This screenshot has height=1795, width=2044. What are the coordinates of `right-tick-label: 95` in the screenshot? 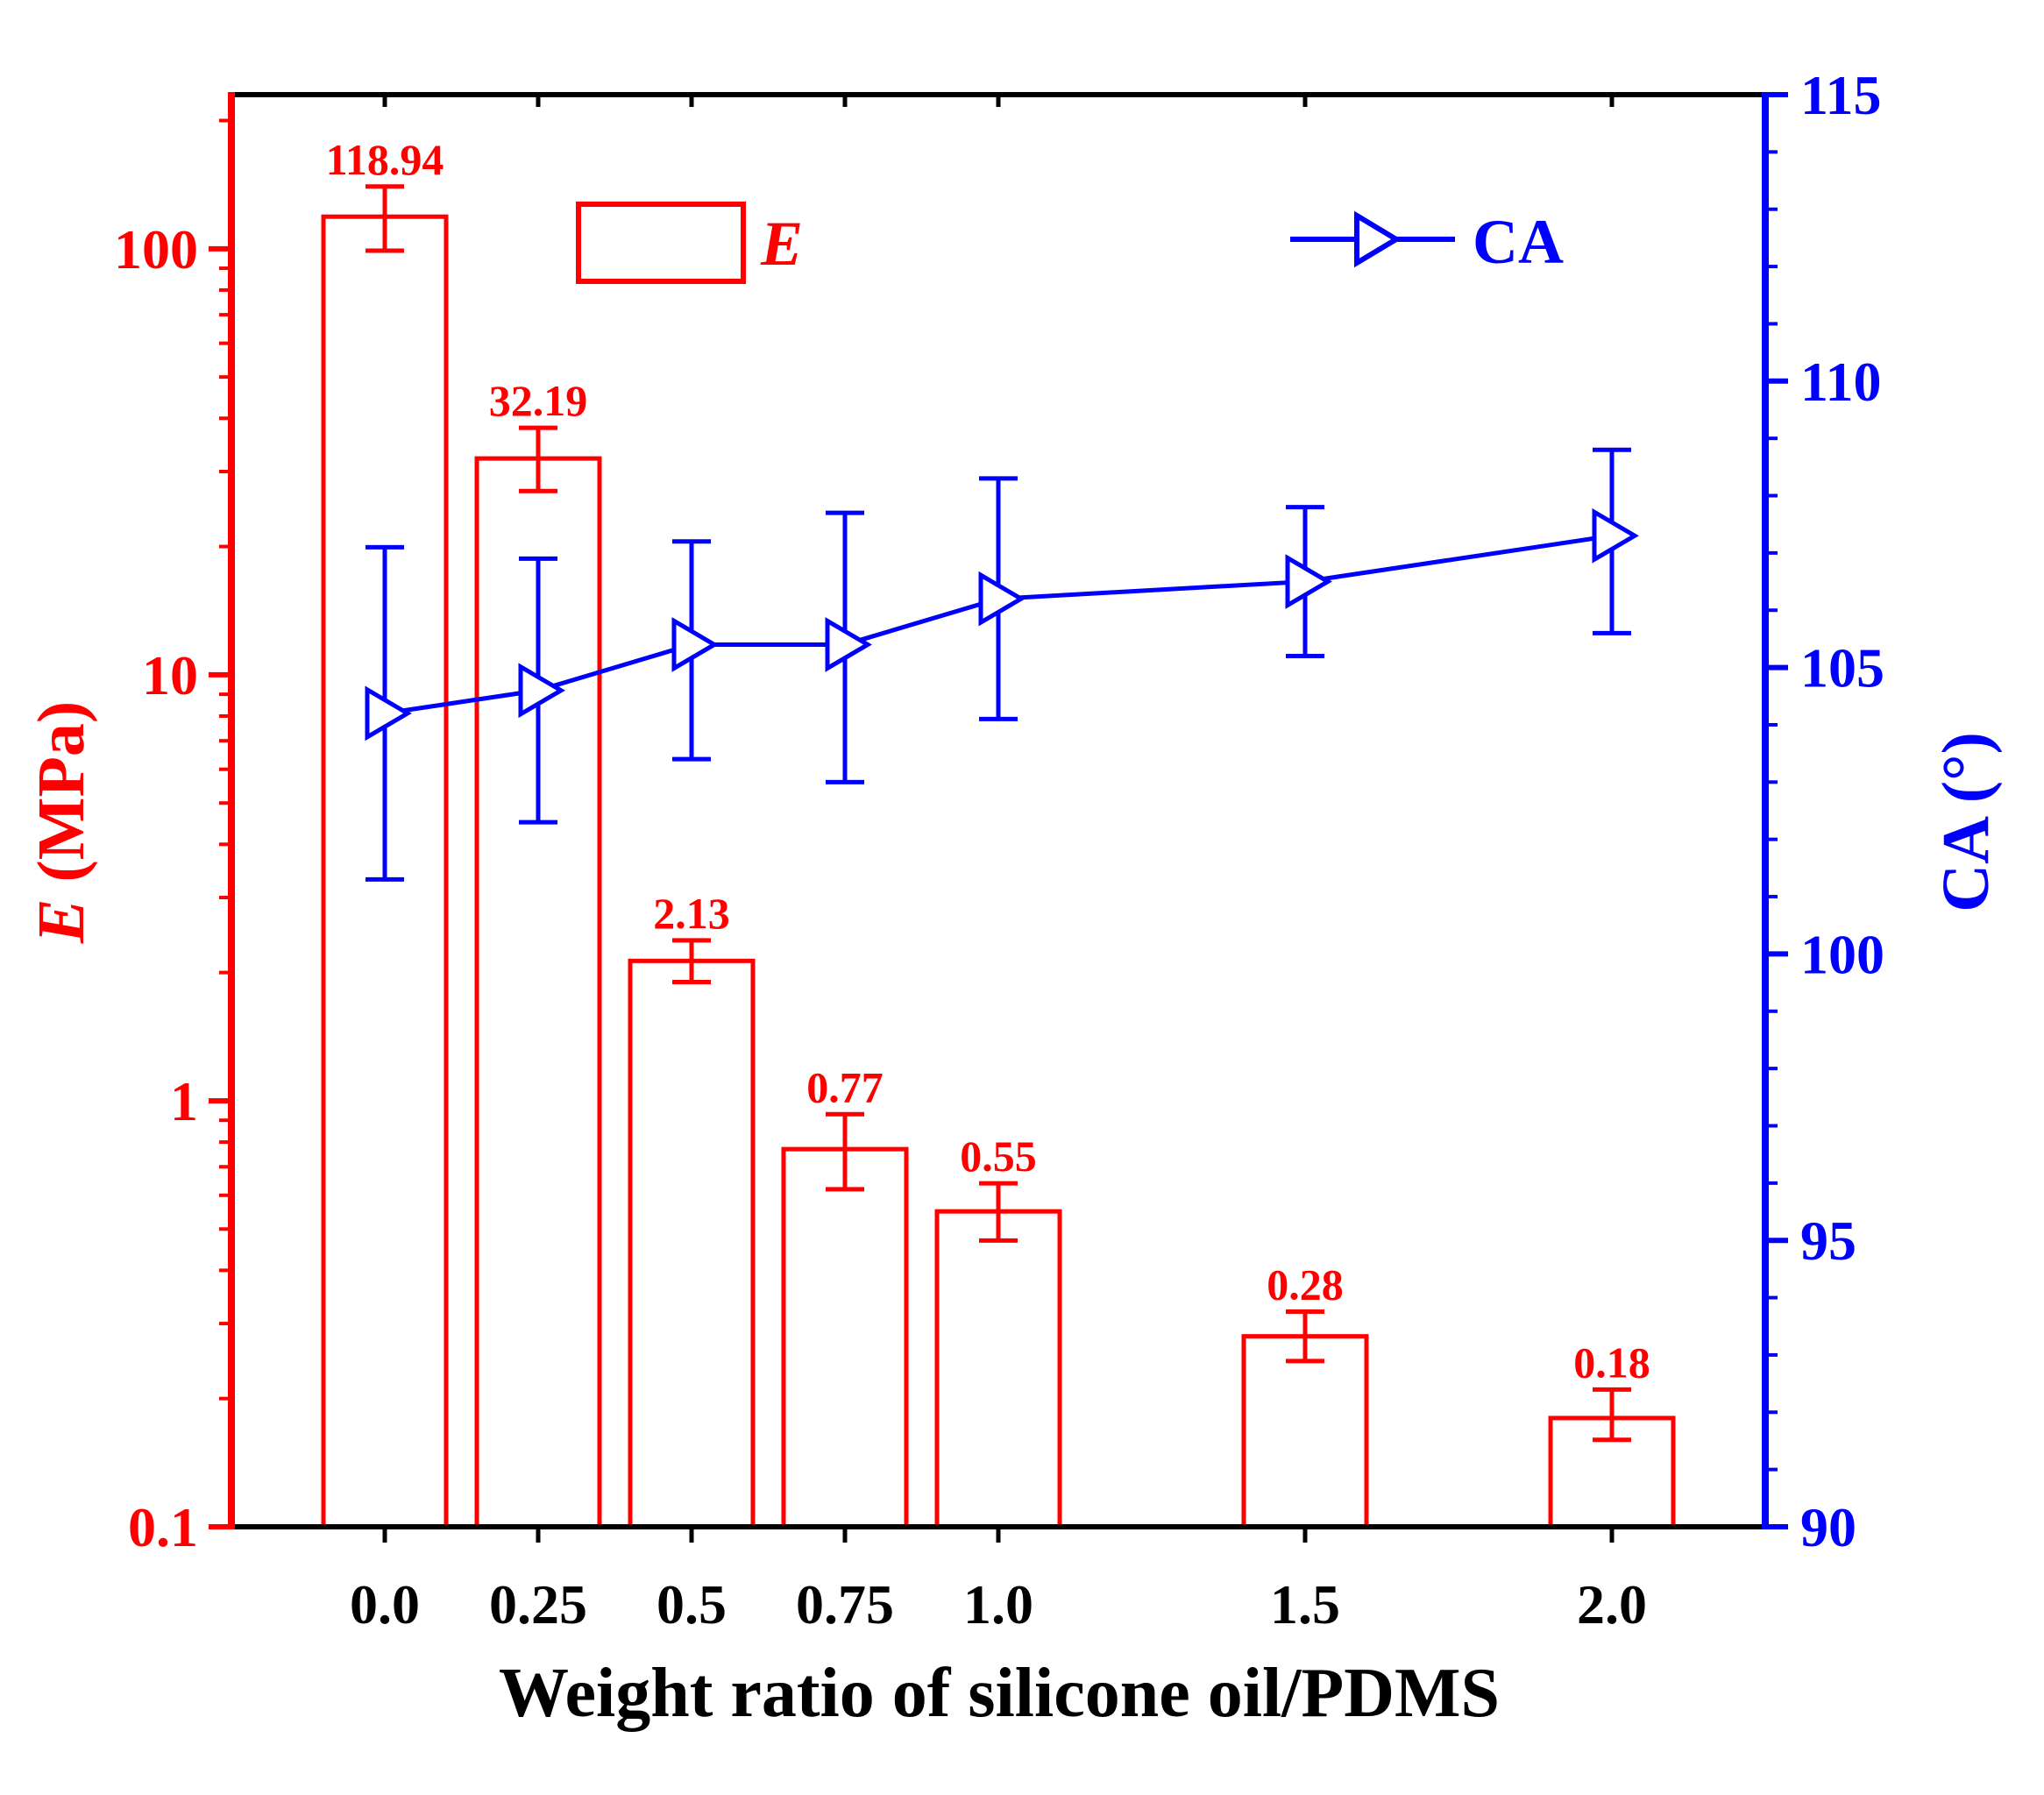 It's located at (1828, 1241).